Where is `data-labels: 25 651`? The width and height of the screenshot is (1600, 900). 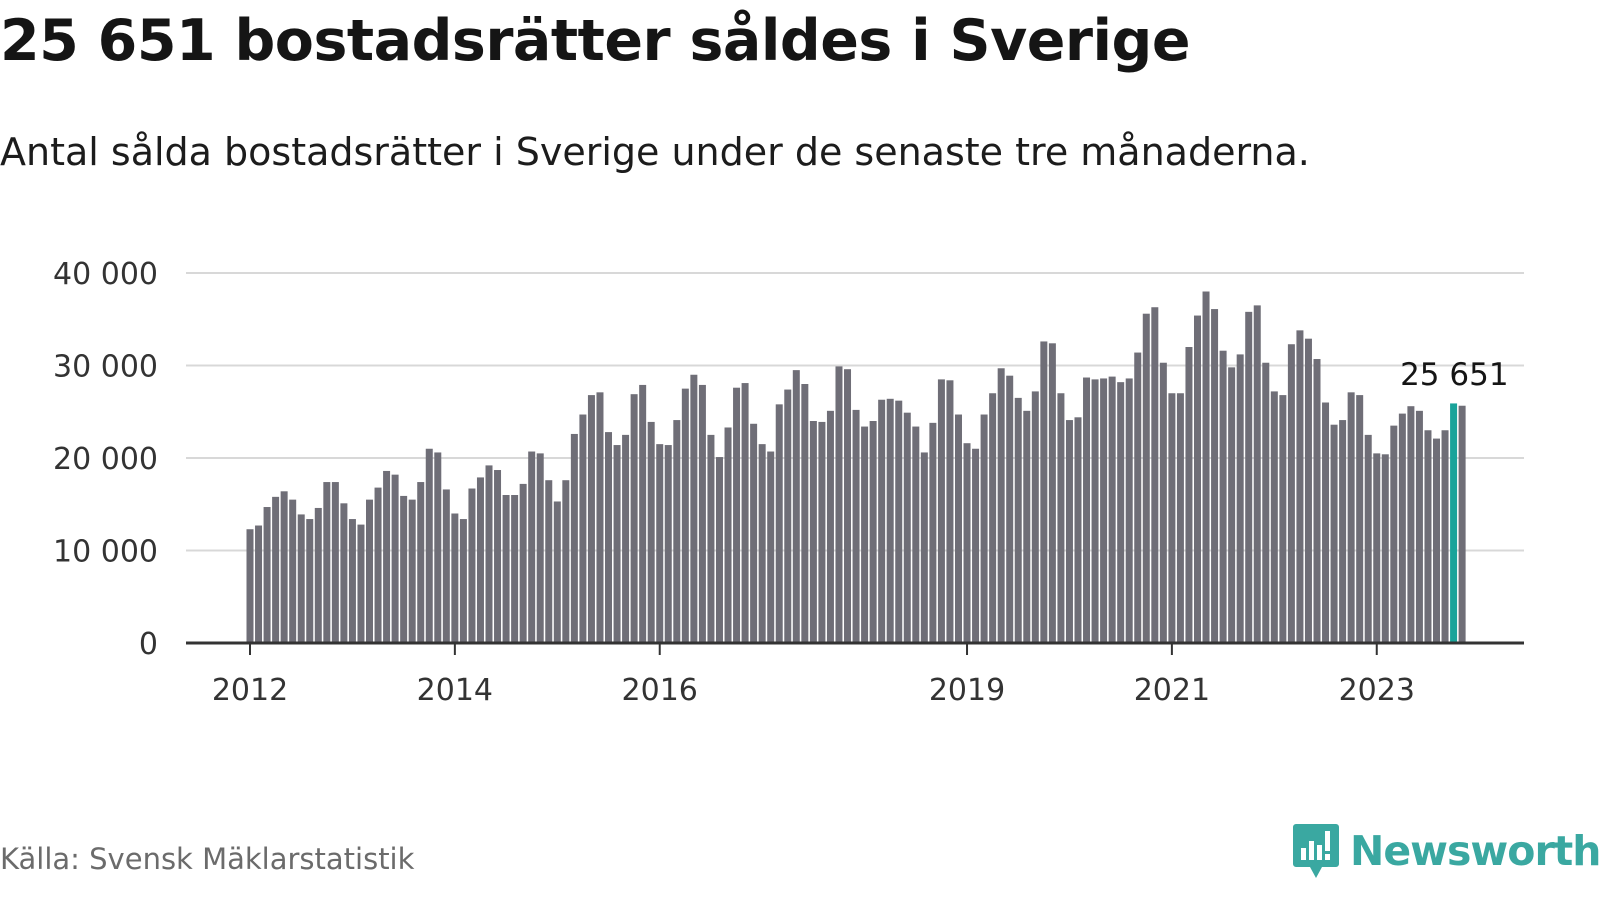
data-labels: 25 651 is located at coordinates (1454, 375).